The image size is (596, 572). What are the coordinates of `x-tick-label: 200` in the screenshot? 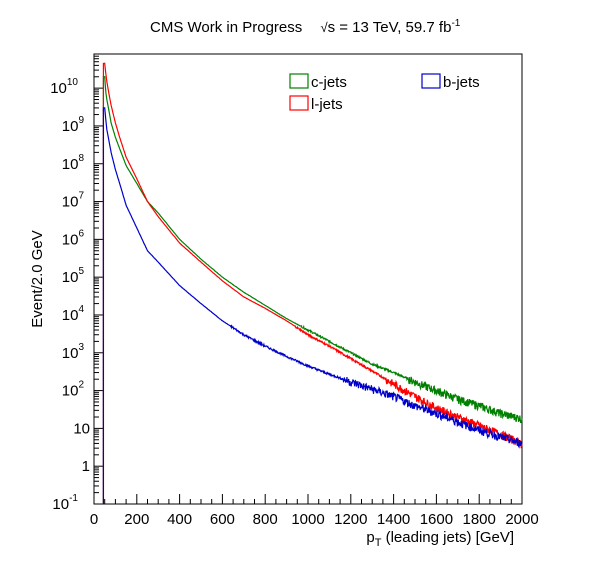 It's located at (136, 519).